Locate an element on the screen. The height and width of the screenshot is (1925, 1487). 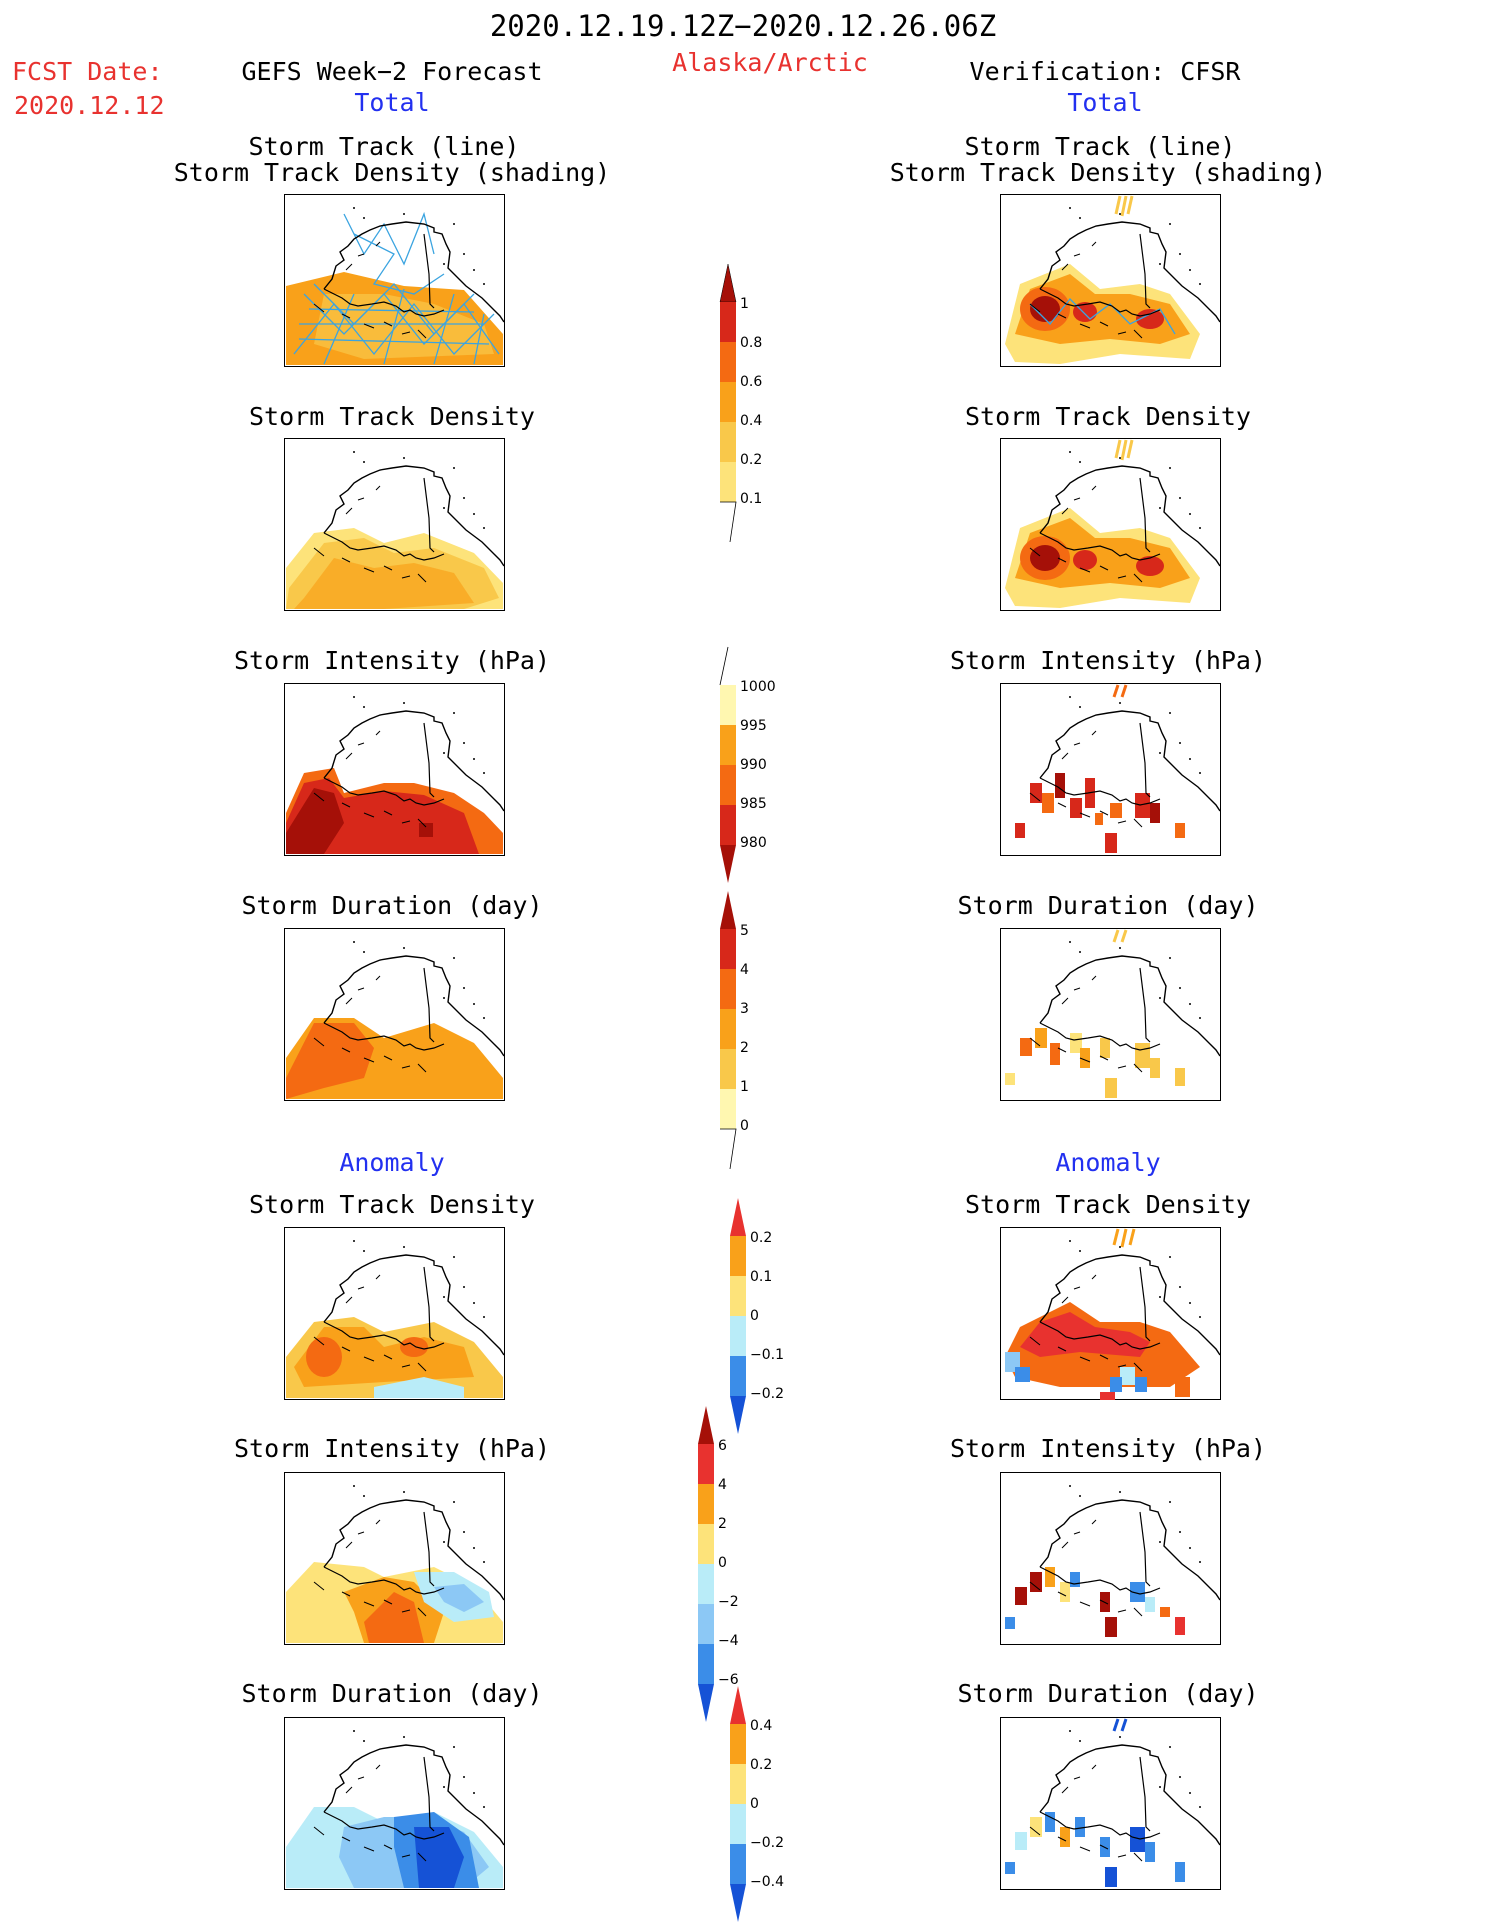
density-tick-0.2: 0.2 is located at coordinates (751, 460).